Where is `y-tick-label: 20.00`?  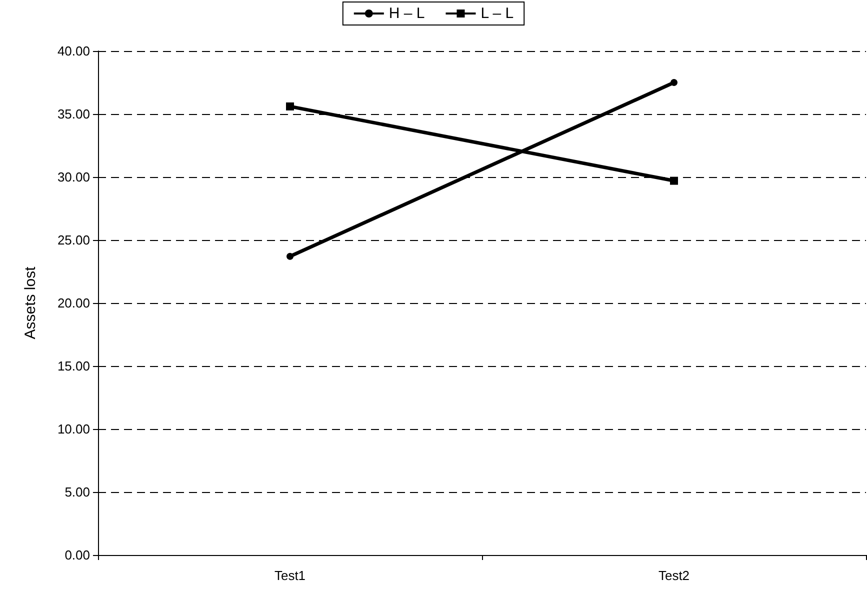 y-tick-label: 20.00 is located at coordinates (73, 303).